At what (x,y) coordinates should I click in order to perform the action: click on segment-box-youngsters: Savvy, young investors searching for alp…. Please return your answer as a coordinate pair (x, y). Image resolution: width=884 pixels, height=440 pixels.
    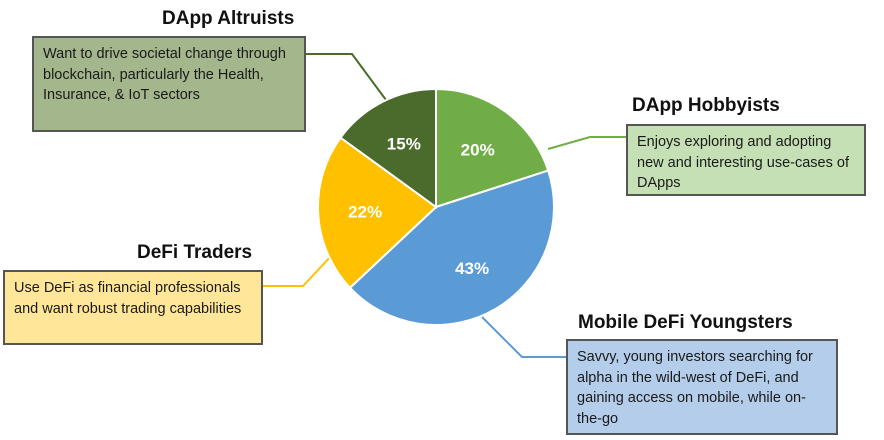
    Looking at the image, I should click on (702, 387).